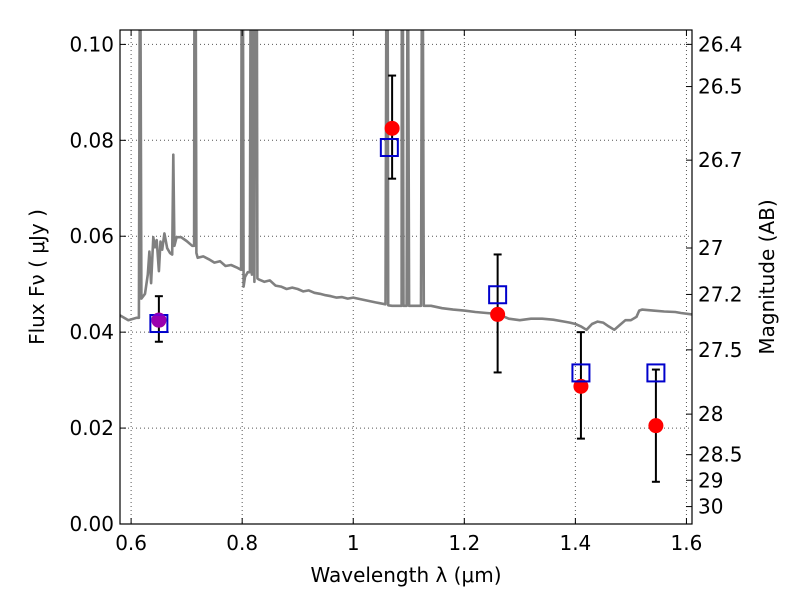 The image size is (800, 600). I want to click on y-tick-label: 0.00, so click(91, 524).